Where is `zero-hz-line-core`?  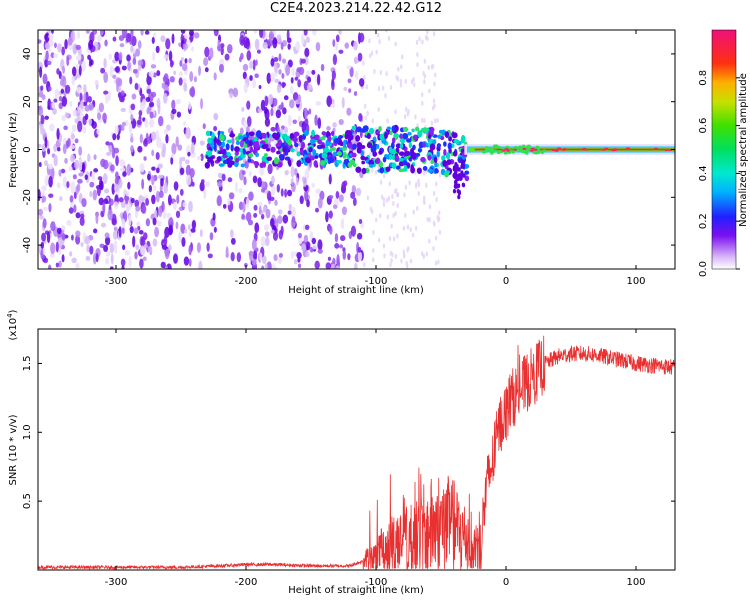 zero-hz-line-core is located at coordinates (574, 149).